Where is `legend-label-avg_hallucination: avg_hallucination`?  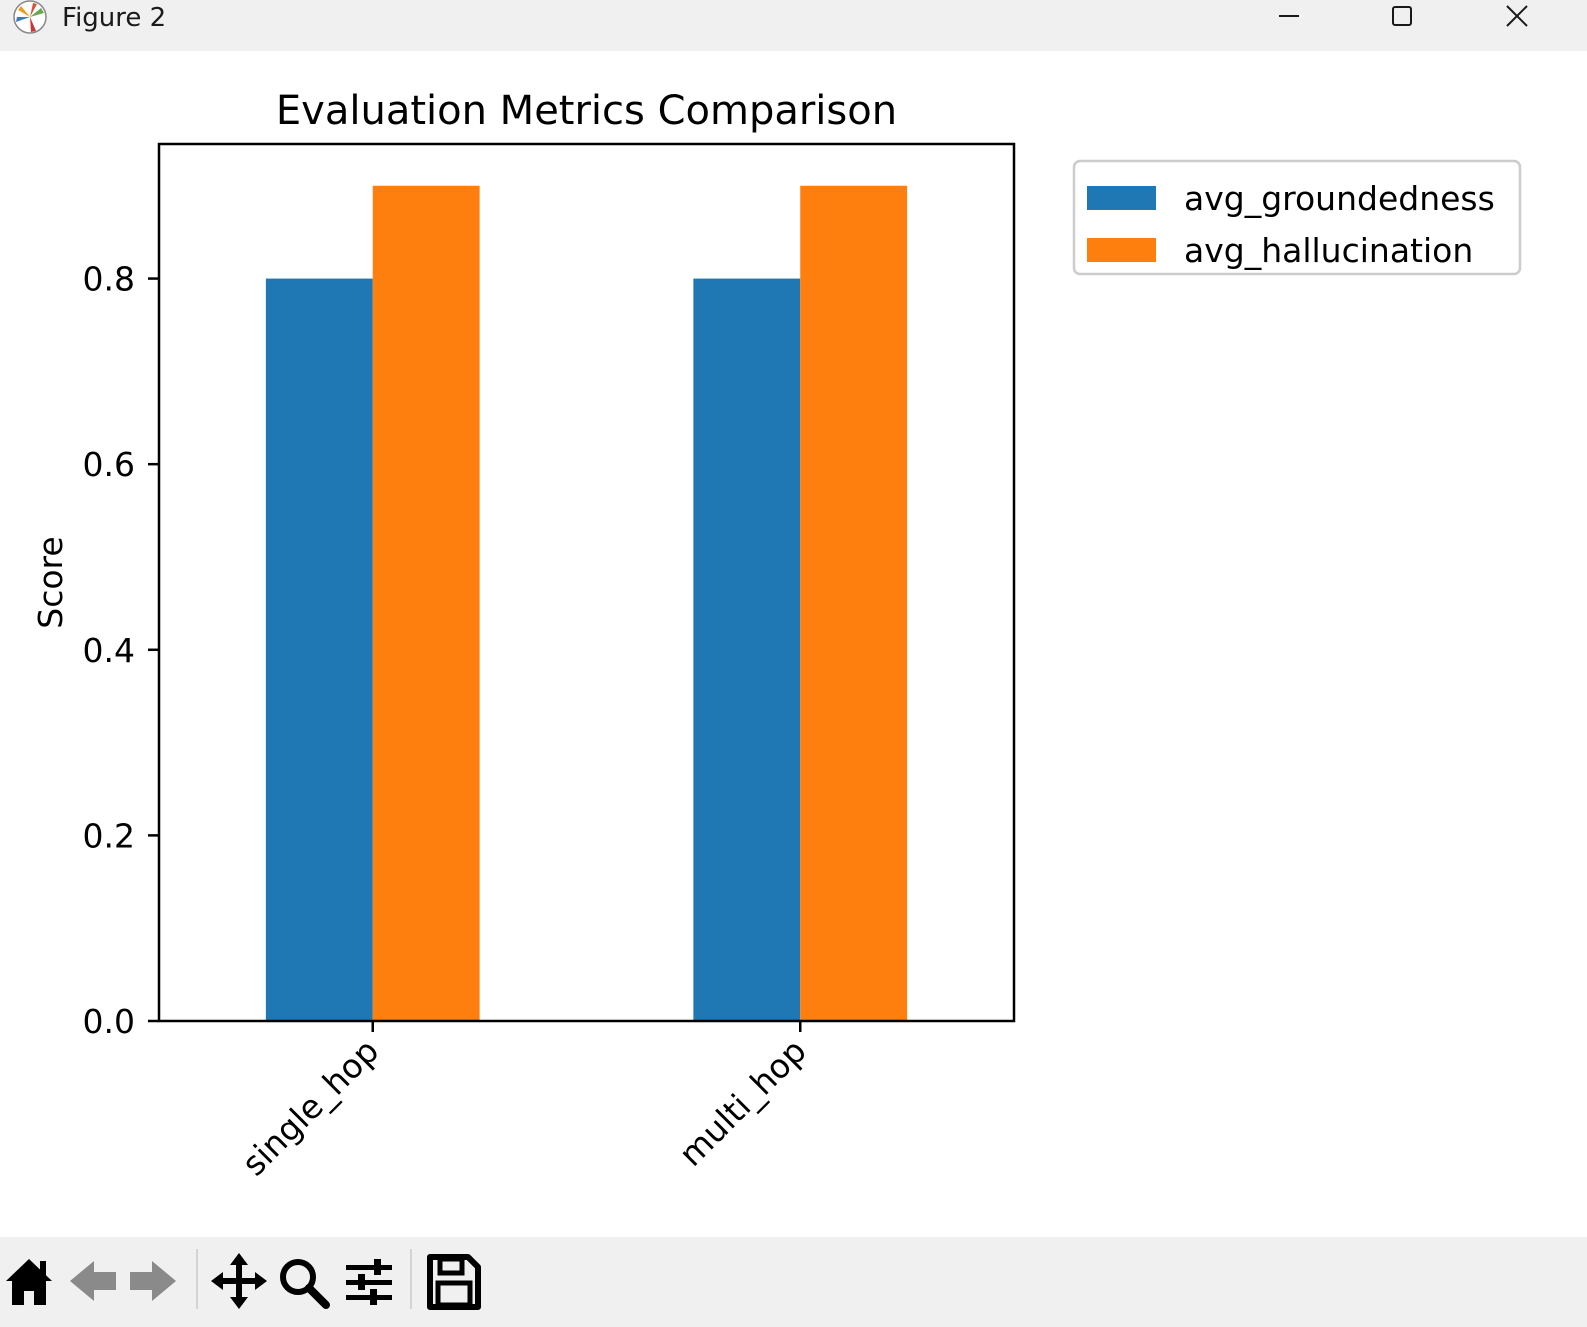 legend-label-avg_hallucination: avg_hallucination is located at coordinates (1328, 250).